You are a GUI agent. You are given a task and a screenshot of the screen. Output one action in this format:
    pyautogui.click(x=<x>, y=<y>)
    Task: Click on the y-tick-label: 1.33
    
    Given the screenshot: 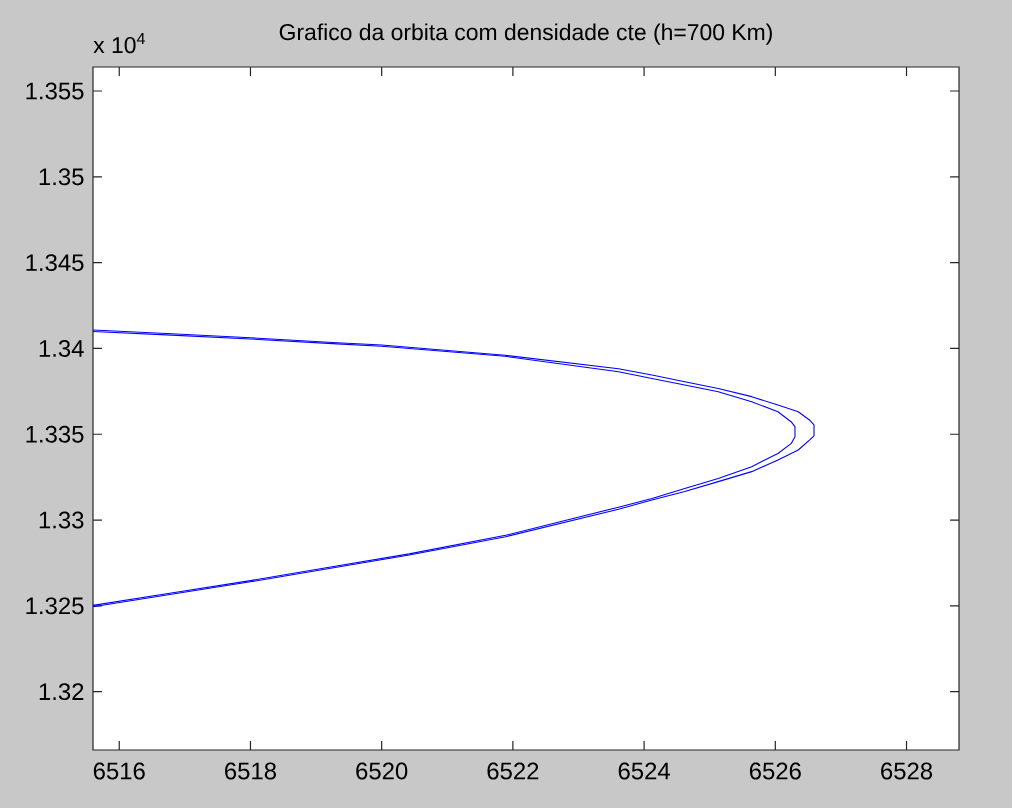 What is the action you would take?
    pyautogui.click(x=61, y=520)
    